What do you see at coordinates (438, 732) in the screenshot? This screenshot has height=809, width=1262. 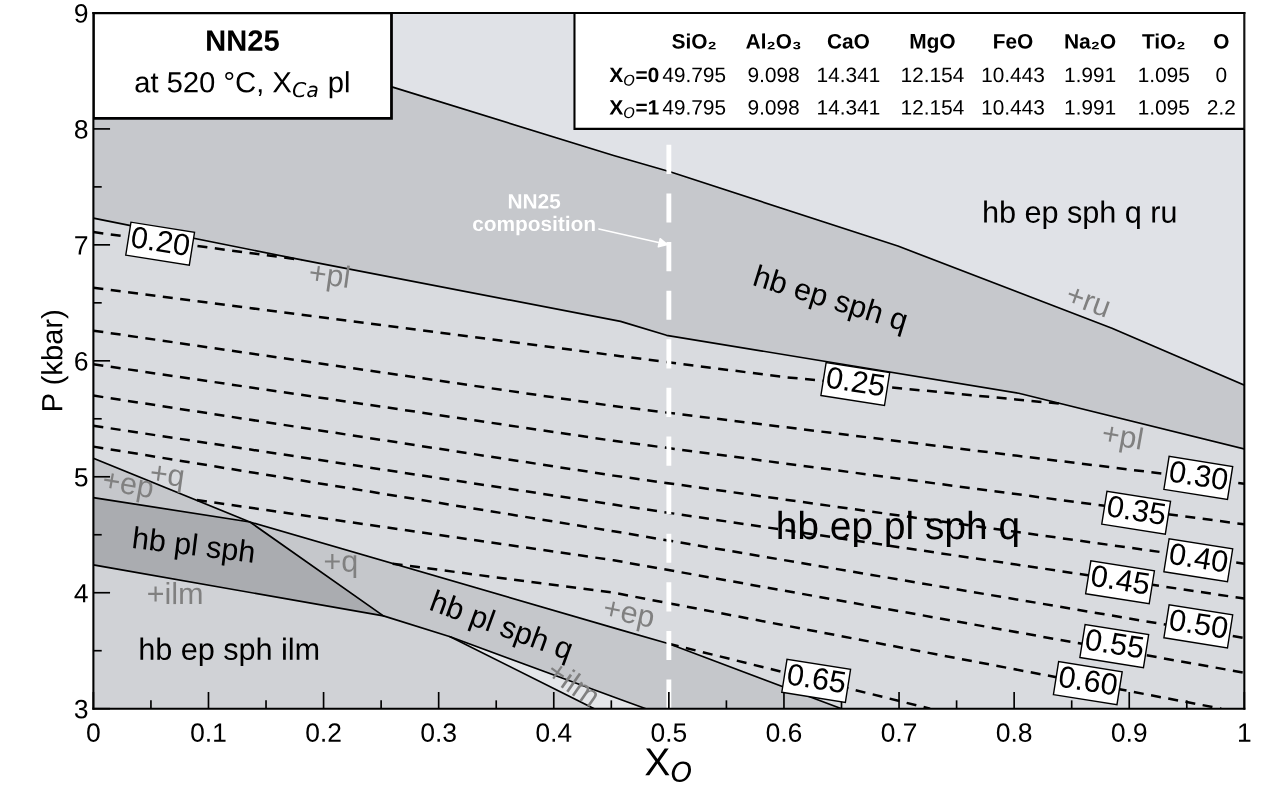 I see `x-tick-label: 0.3` at bounding box center [438, 732].